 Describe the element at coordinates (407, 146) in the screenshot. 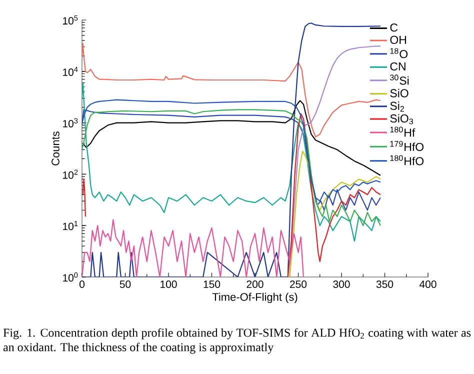

I see `legend-label: $^{179}$HfO` at that location.